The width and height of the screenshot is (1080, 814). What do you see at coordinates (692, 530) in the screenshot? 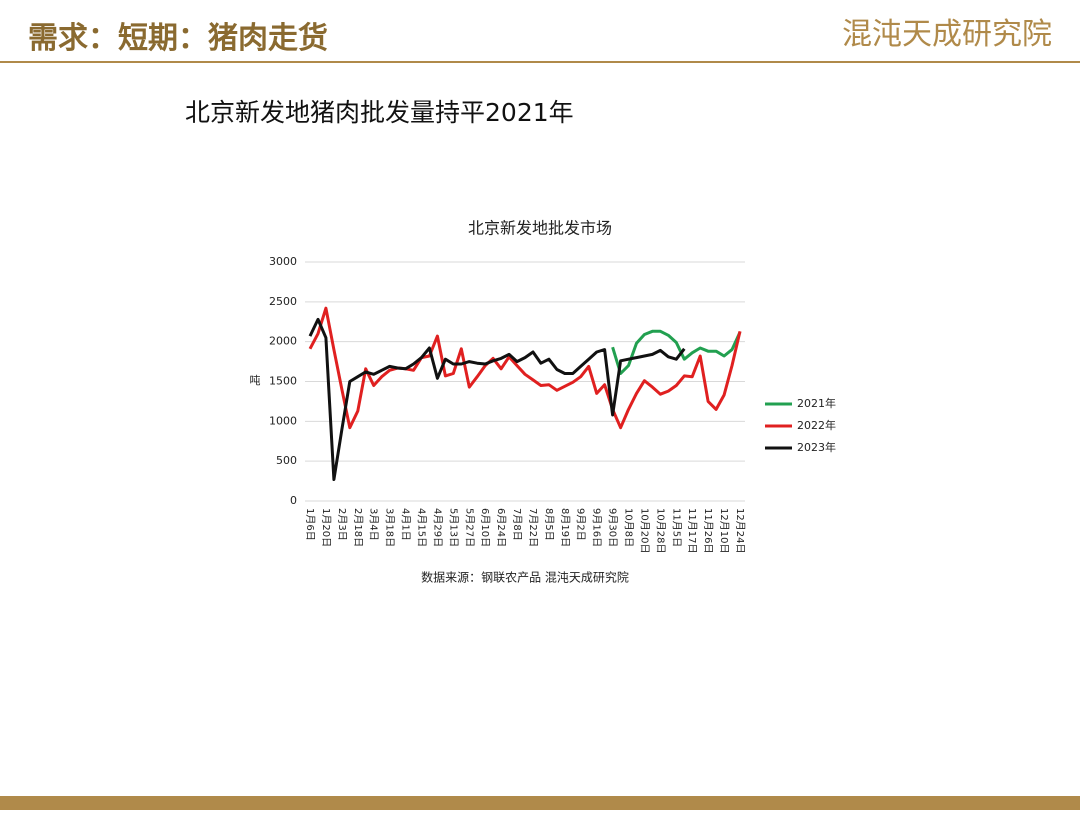
I see `x-tick-label: 11月17日` at bounding box center [692, 530].